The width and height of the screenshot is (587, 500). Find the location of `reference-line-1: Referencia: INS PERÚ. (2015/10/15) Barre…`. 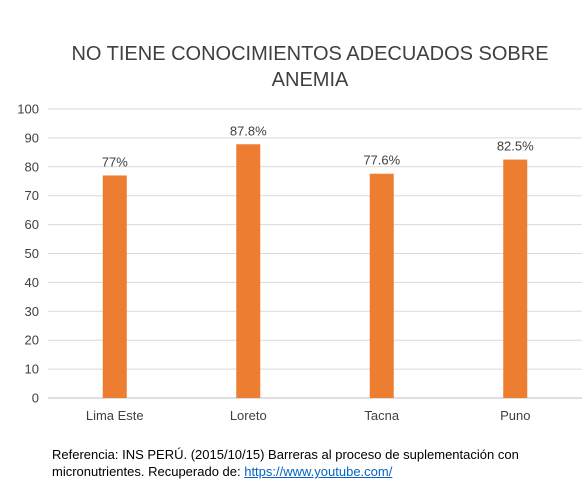

reference-line-1: Referencia: INS PERÚ. (2015/10/15) Barre… is located at coordinates (285, 454).